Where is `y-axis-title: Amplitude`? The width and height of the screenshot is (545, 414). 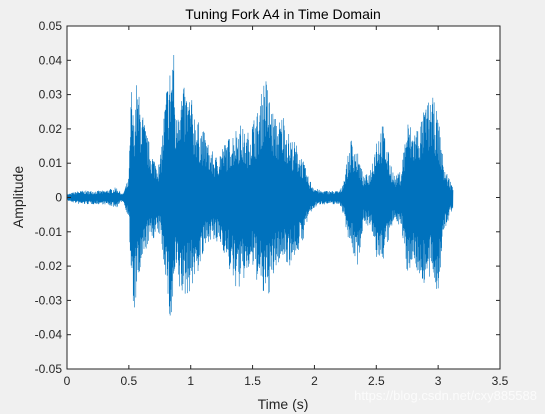 y-axis-title: Amplitude is located at coordinates (18, 197).